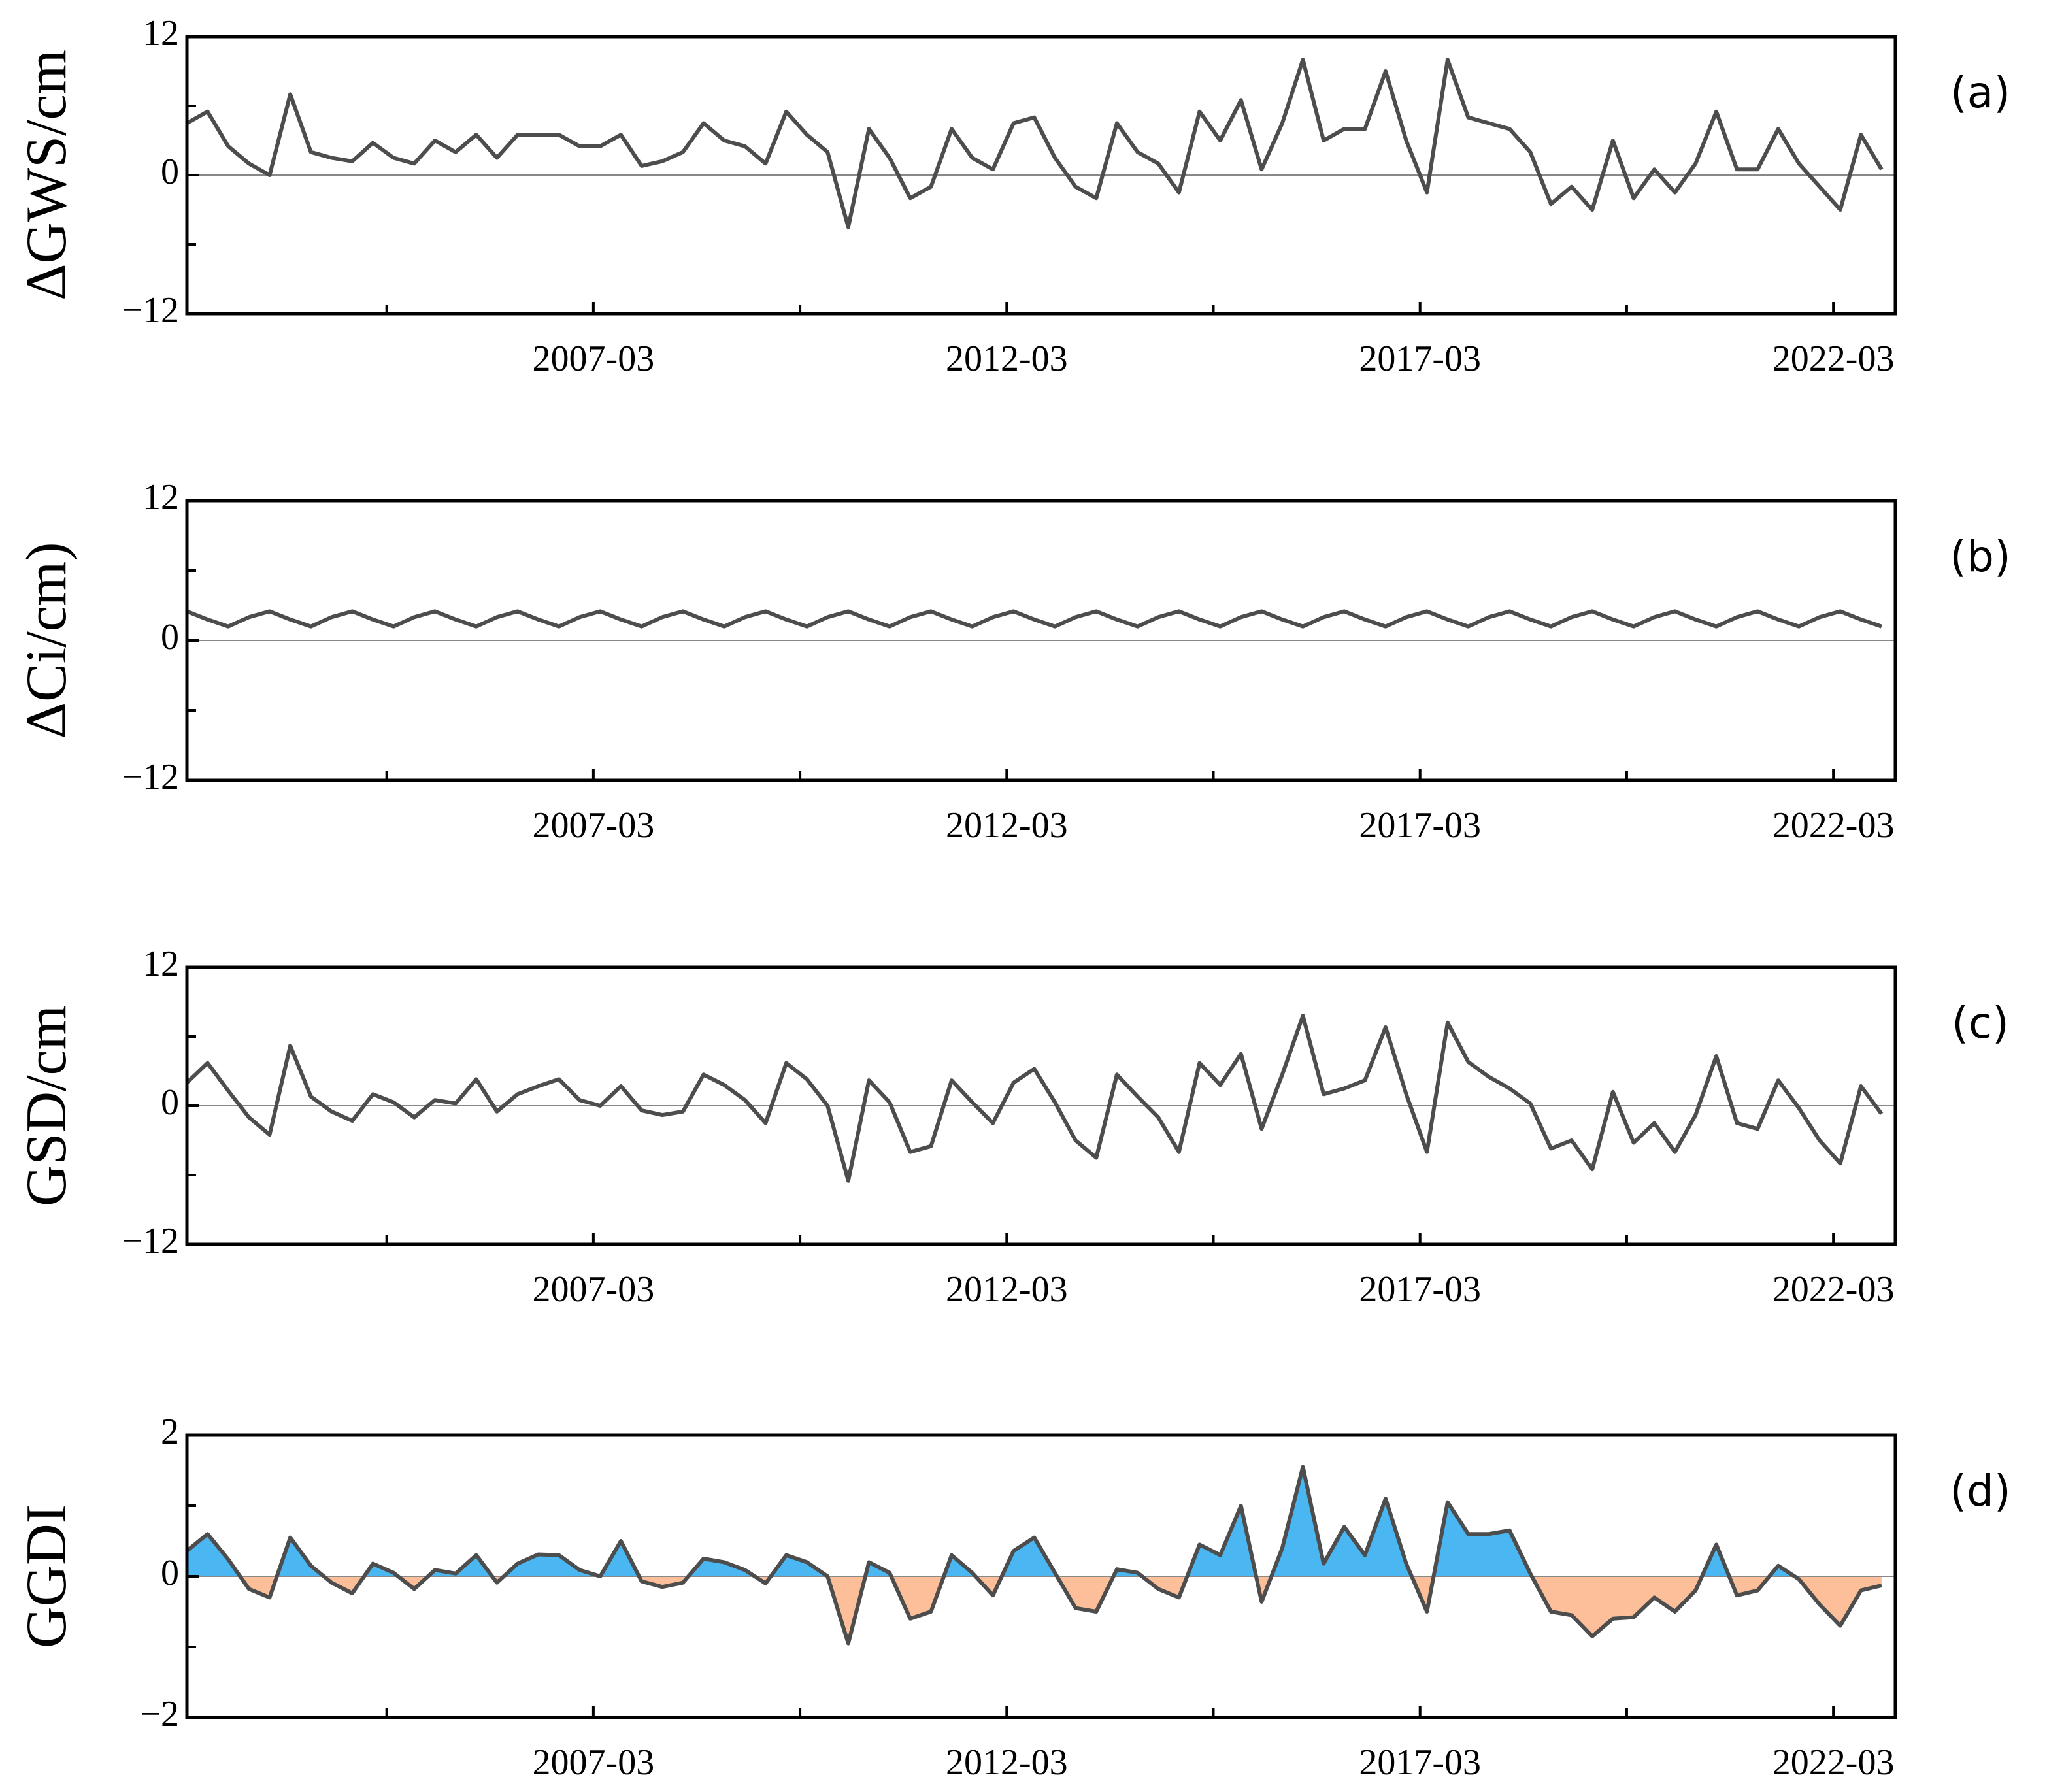  I want to click on panel-label: (c), so click(1981, 1023).